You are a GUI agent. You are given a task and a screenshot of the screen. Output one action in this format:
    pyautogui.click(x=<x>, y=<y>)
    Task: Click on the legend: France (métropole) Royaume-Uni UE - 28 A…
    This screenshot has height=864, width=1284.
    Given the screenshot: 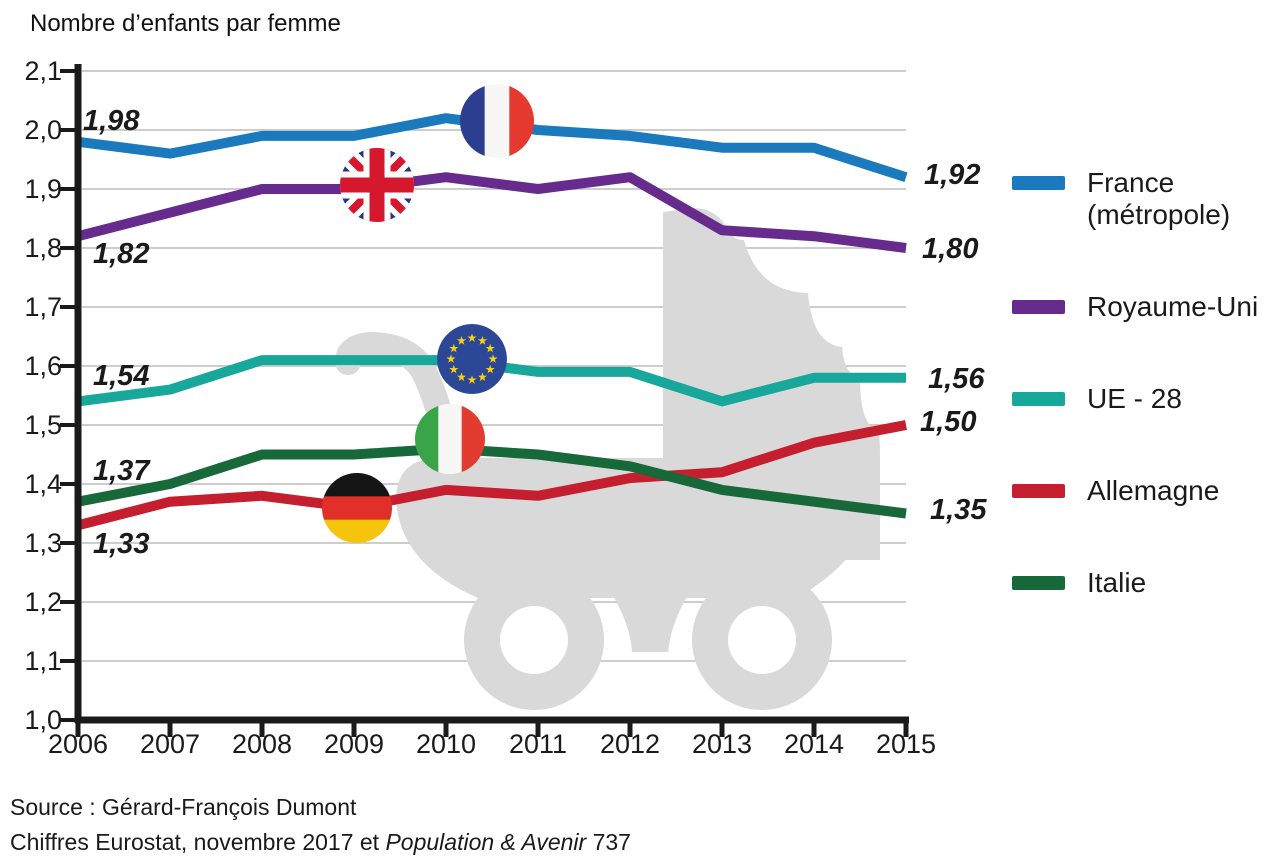 What is the action you would take?
    pyautogui.click(x=1135, y=383)
    